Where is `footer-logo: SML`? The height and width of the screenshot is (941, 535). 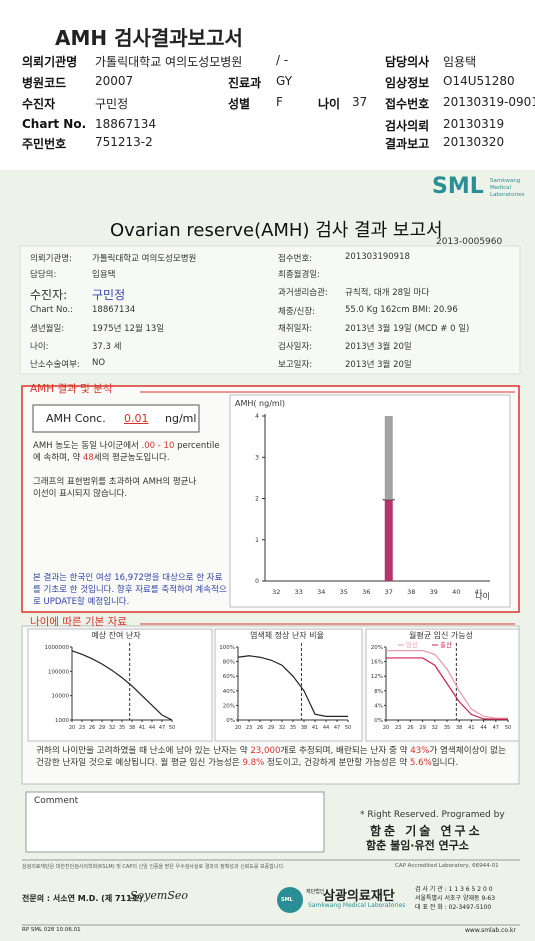
footer-logo: SML is located at coordinates (287, 900).